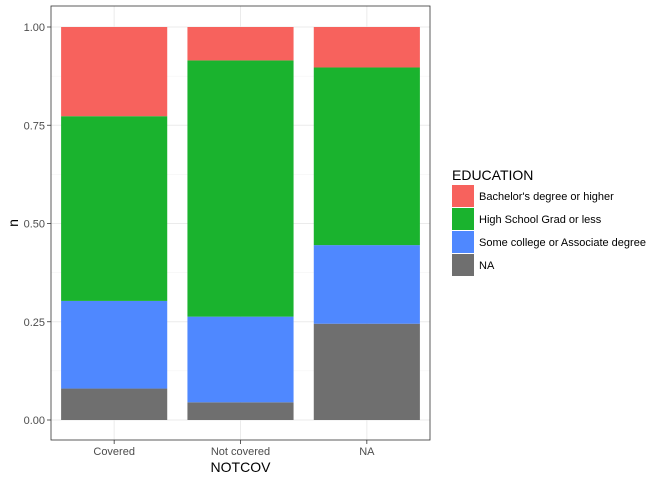 This screenshot has height=480, width=672. I want to click on legend-label: Some college or Associate degree, so click(562, 243).